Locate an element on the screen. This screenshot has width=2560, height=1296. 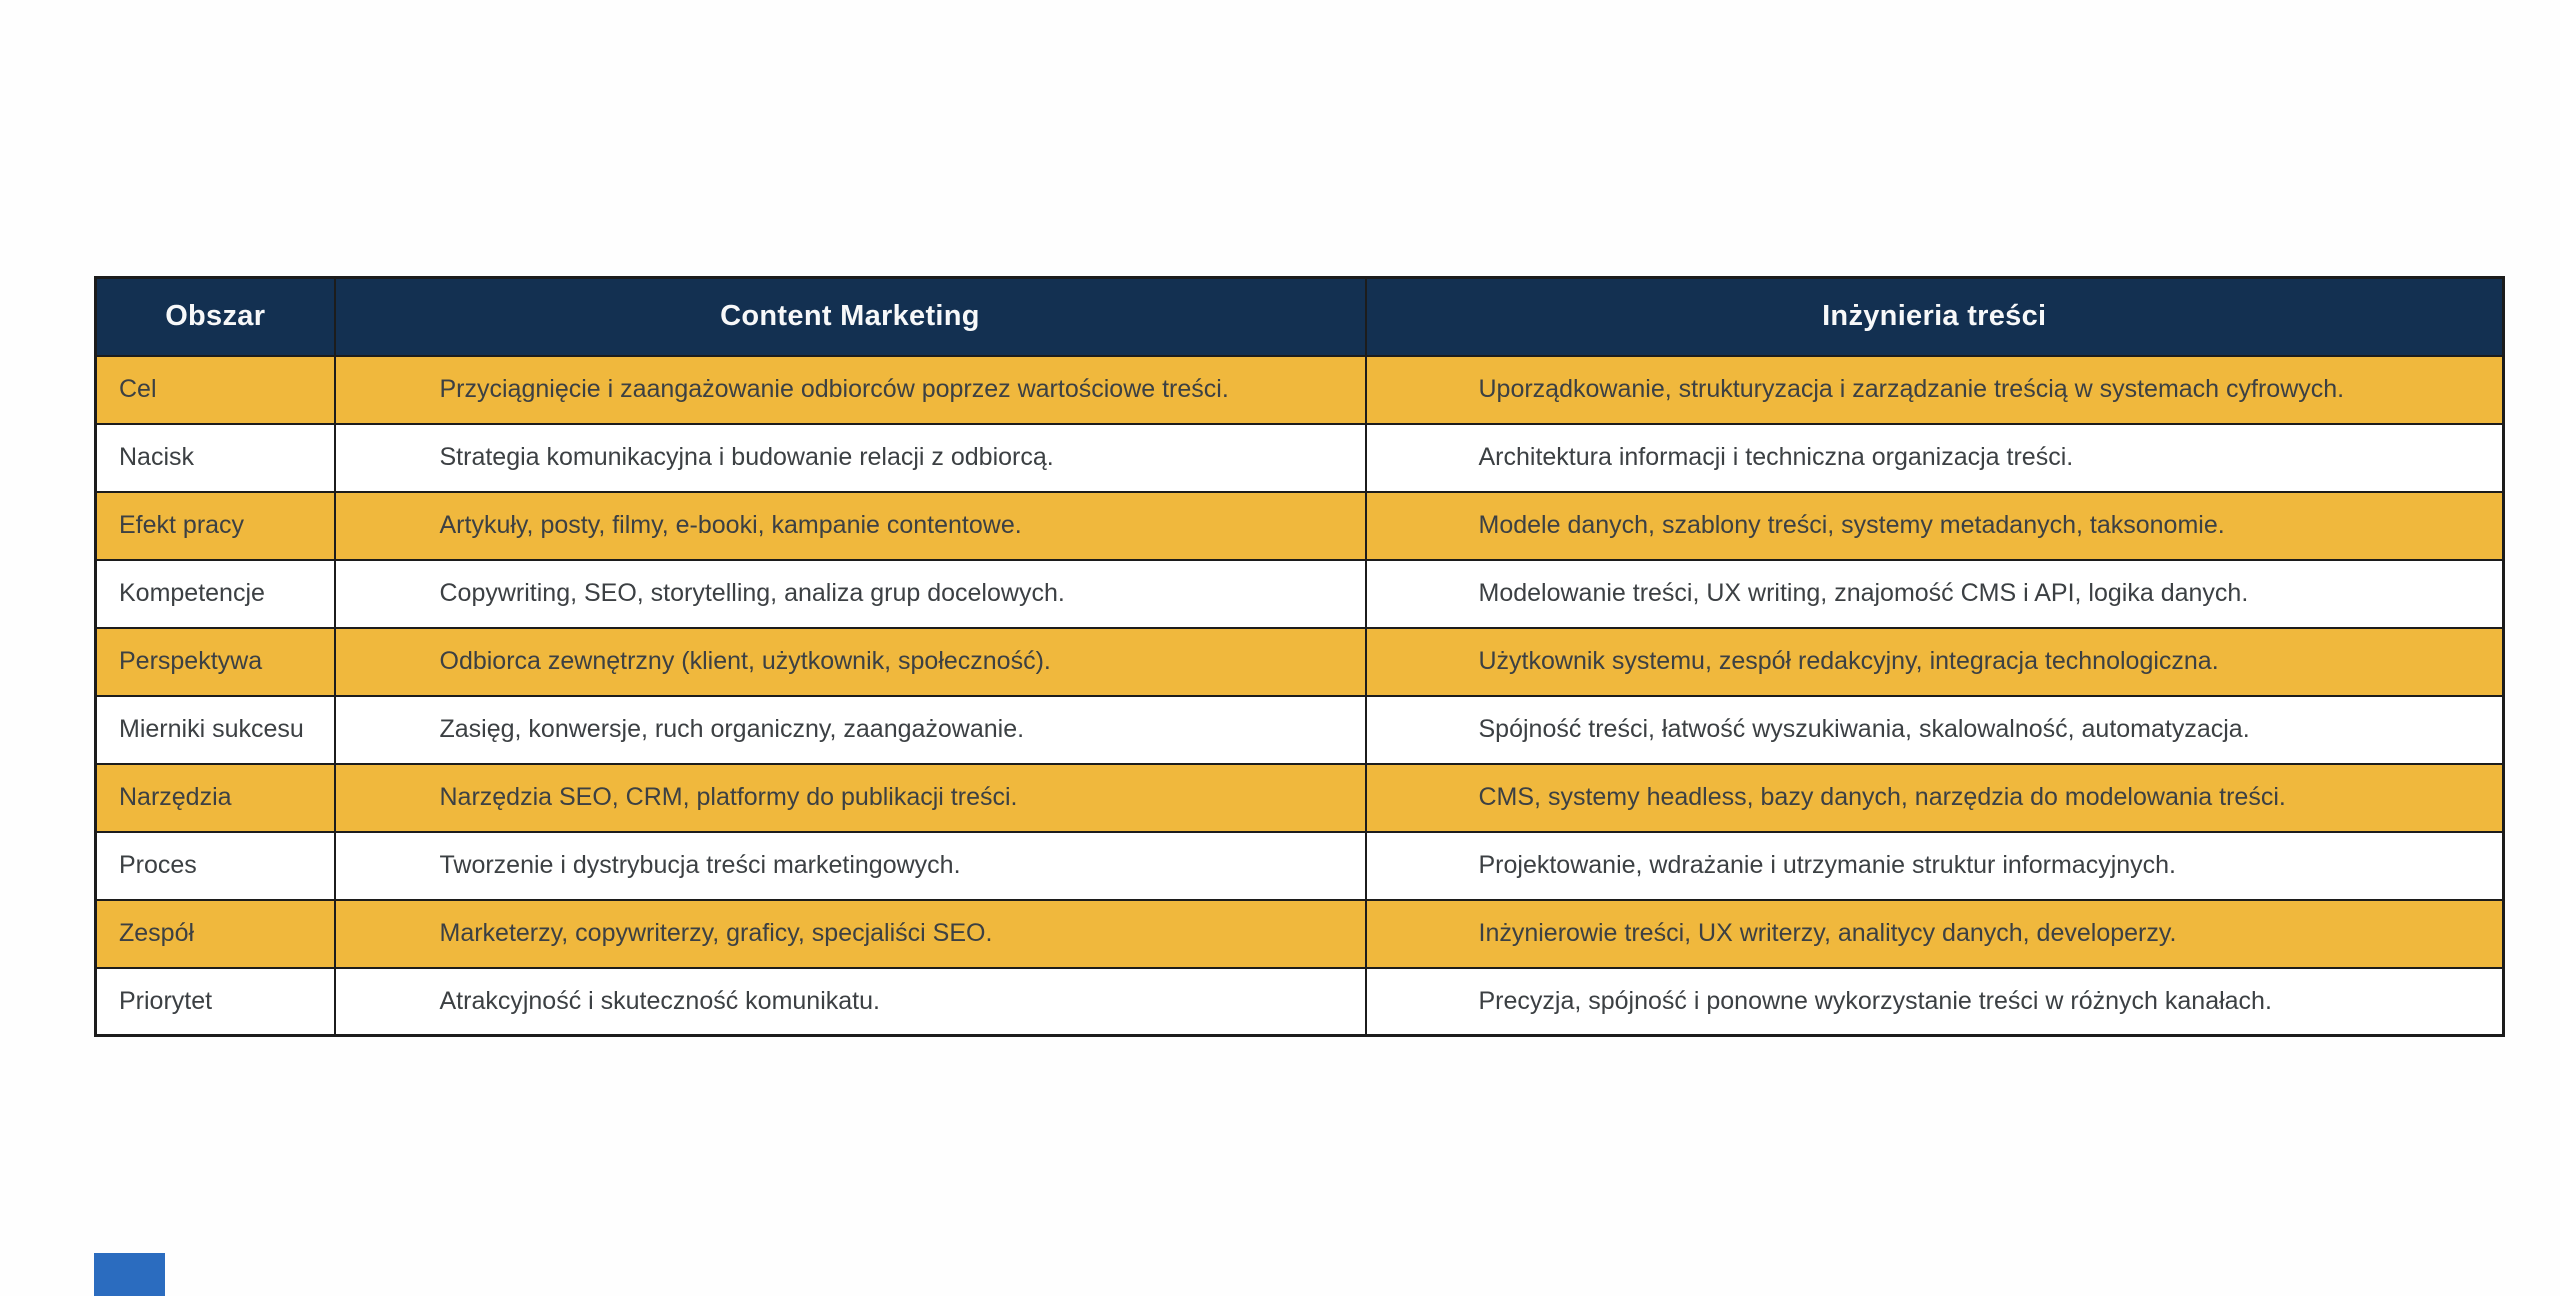
area-cell: Kompetencje is located at coordinates (215, 593).